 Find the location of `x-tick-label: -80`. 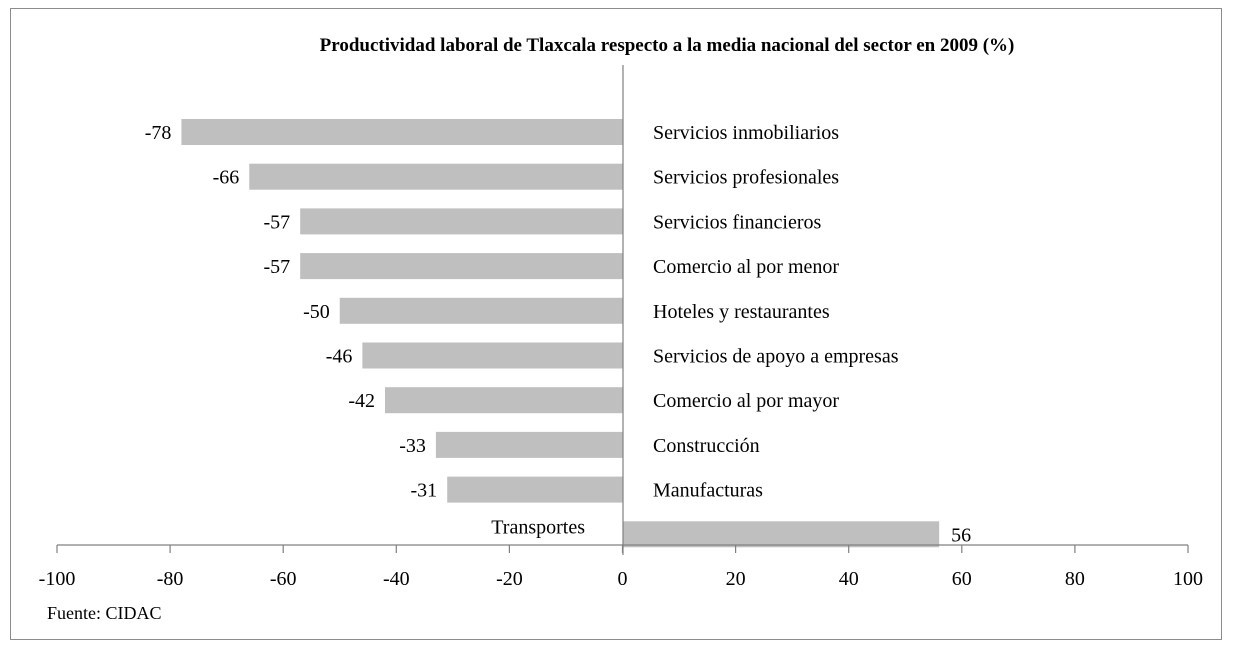

x-tick-label: -80 is located at coordinates (170, 579).